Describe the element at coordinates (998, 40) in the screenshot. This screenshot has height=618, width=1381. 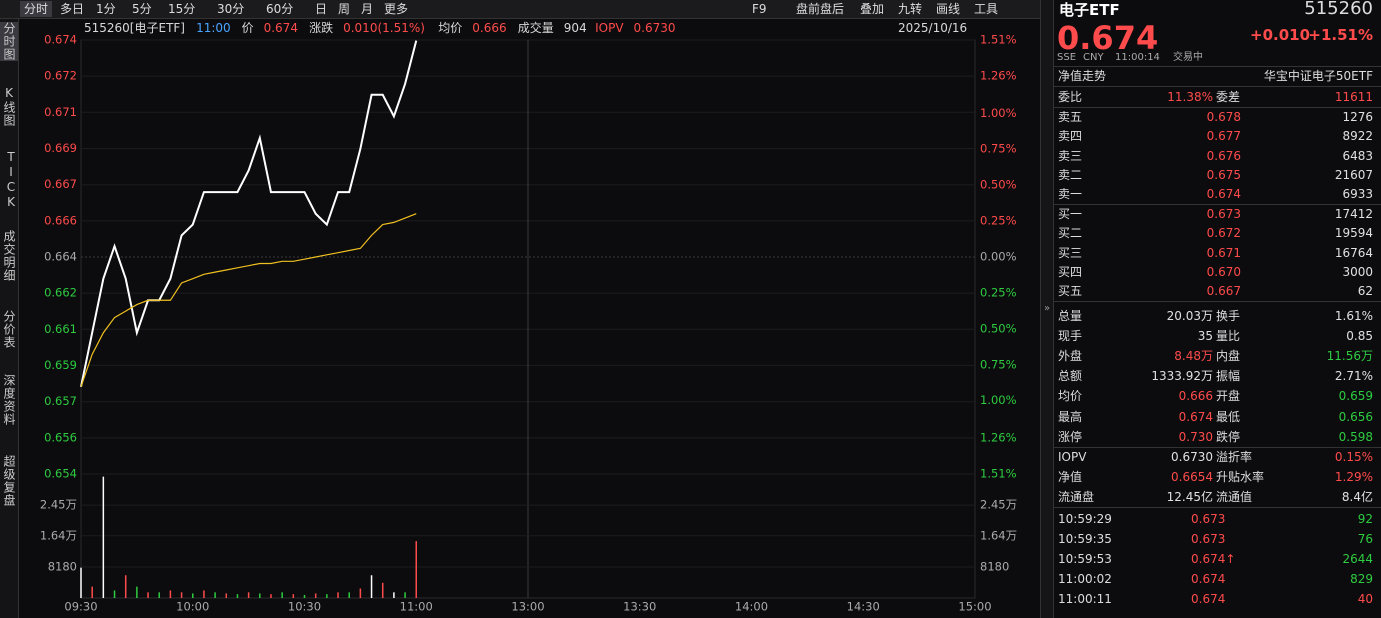
I see `y2-tick-label: 1.51%` at that location.